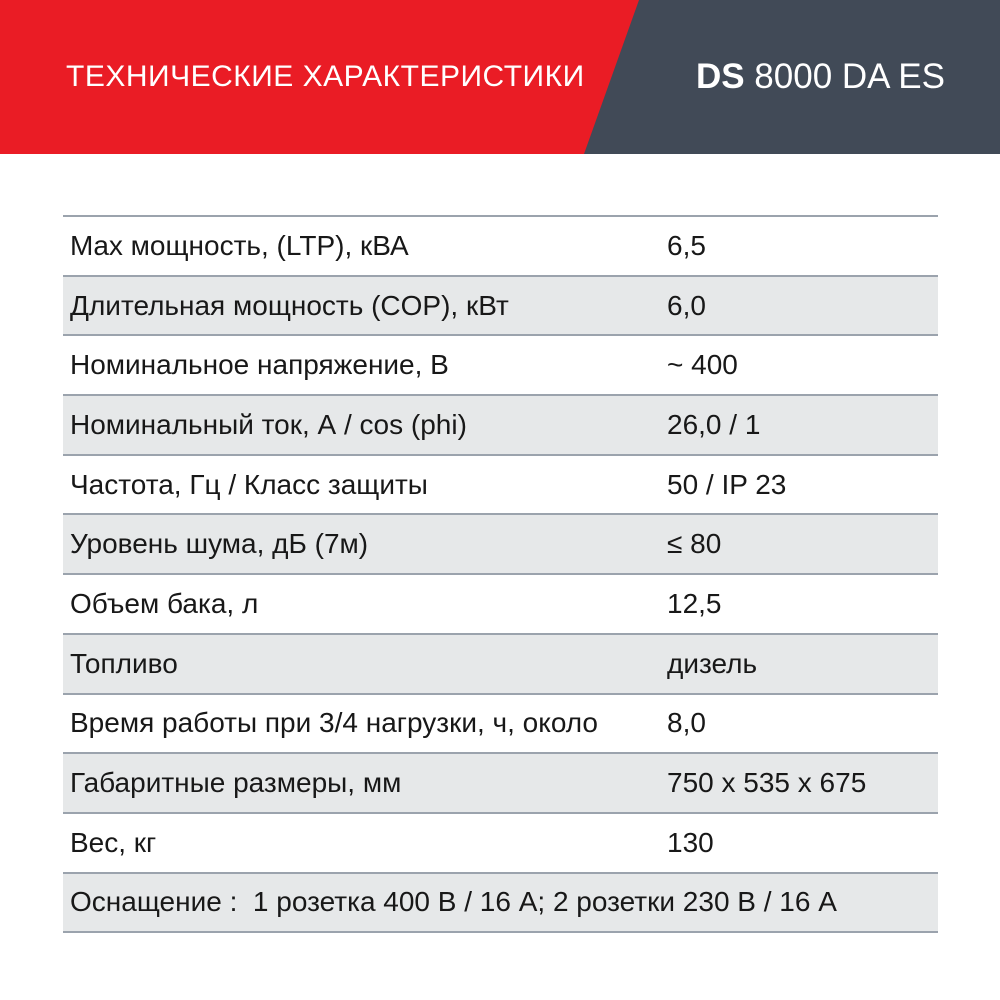  What do you see at coordinates (686, 723) in the screenshot?
I see `spec-value: 8,0` at bounding box center [686, 723].